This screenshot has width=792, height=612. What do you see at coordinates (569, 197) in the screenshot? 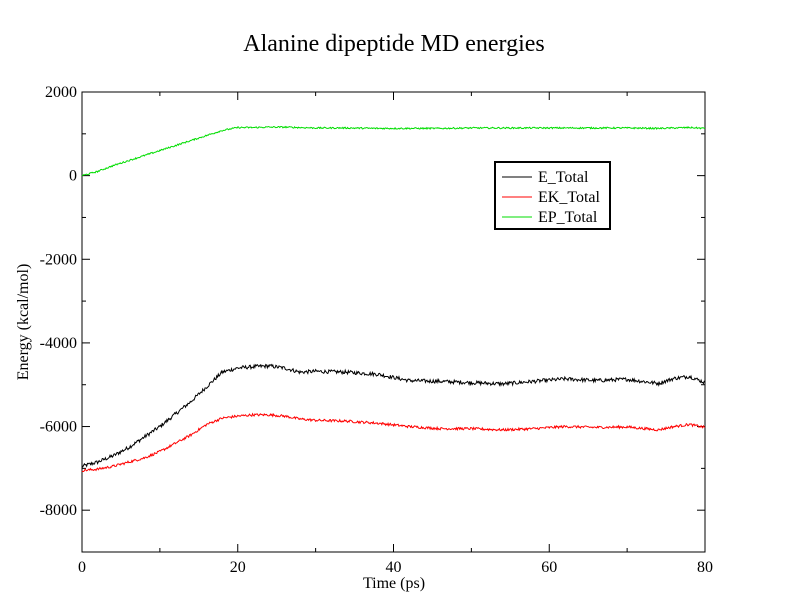
I see `legend-label: EK_Total` at bounding box center [569, 197].